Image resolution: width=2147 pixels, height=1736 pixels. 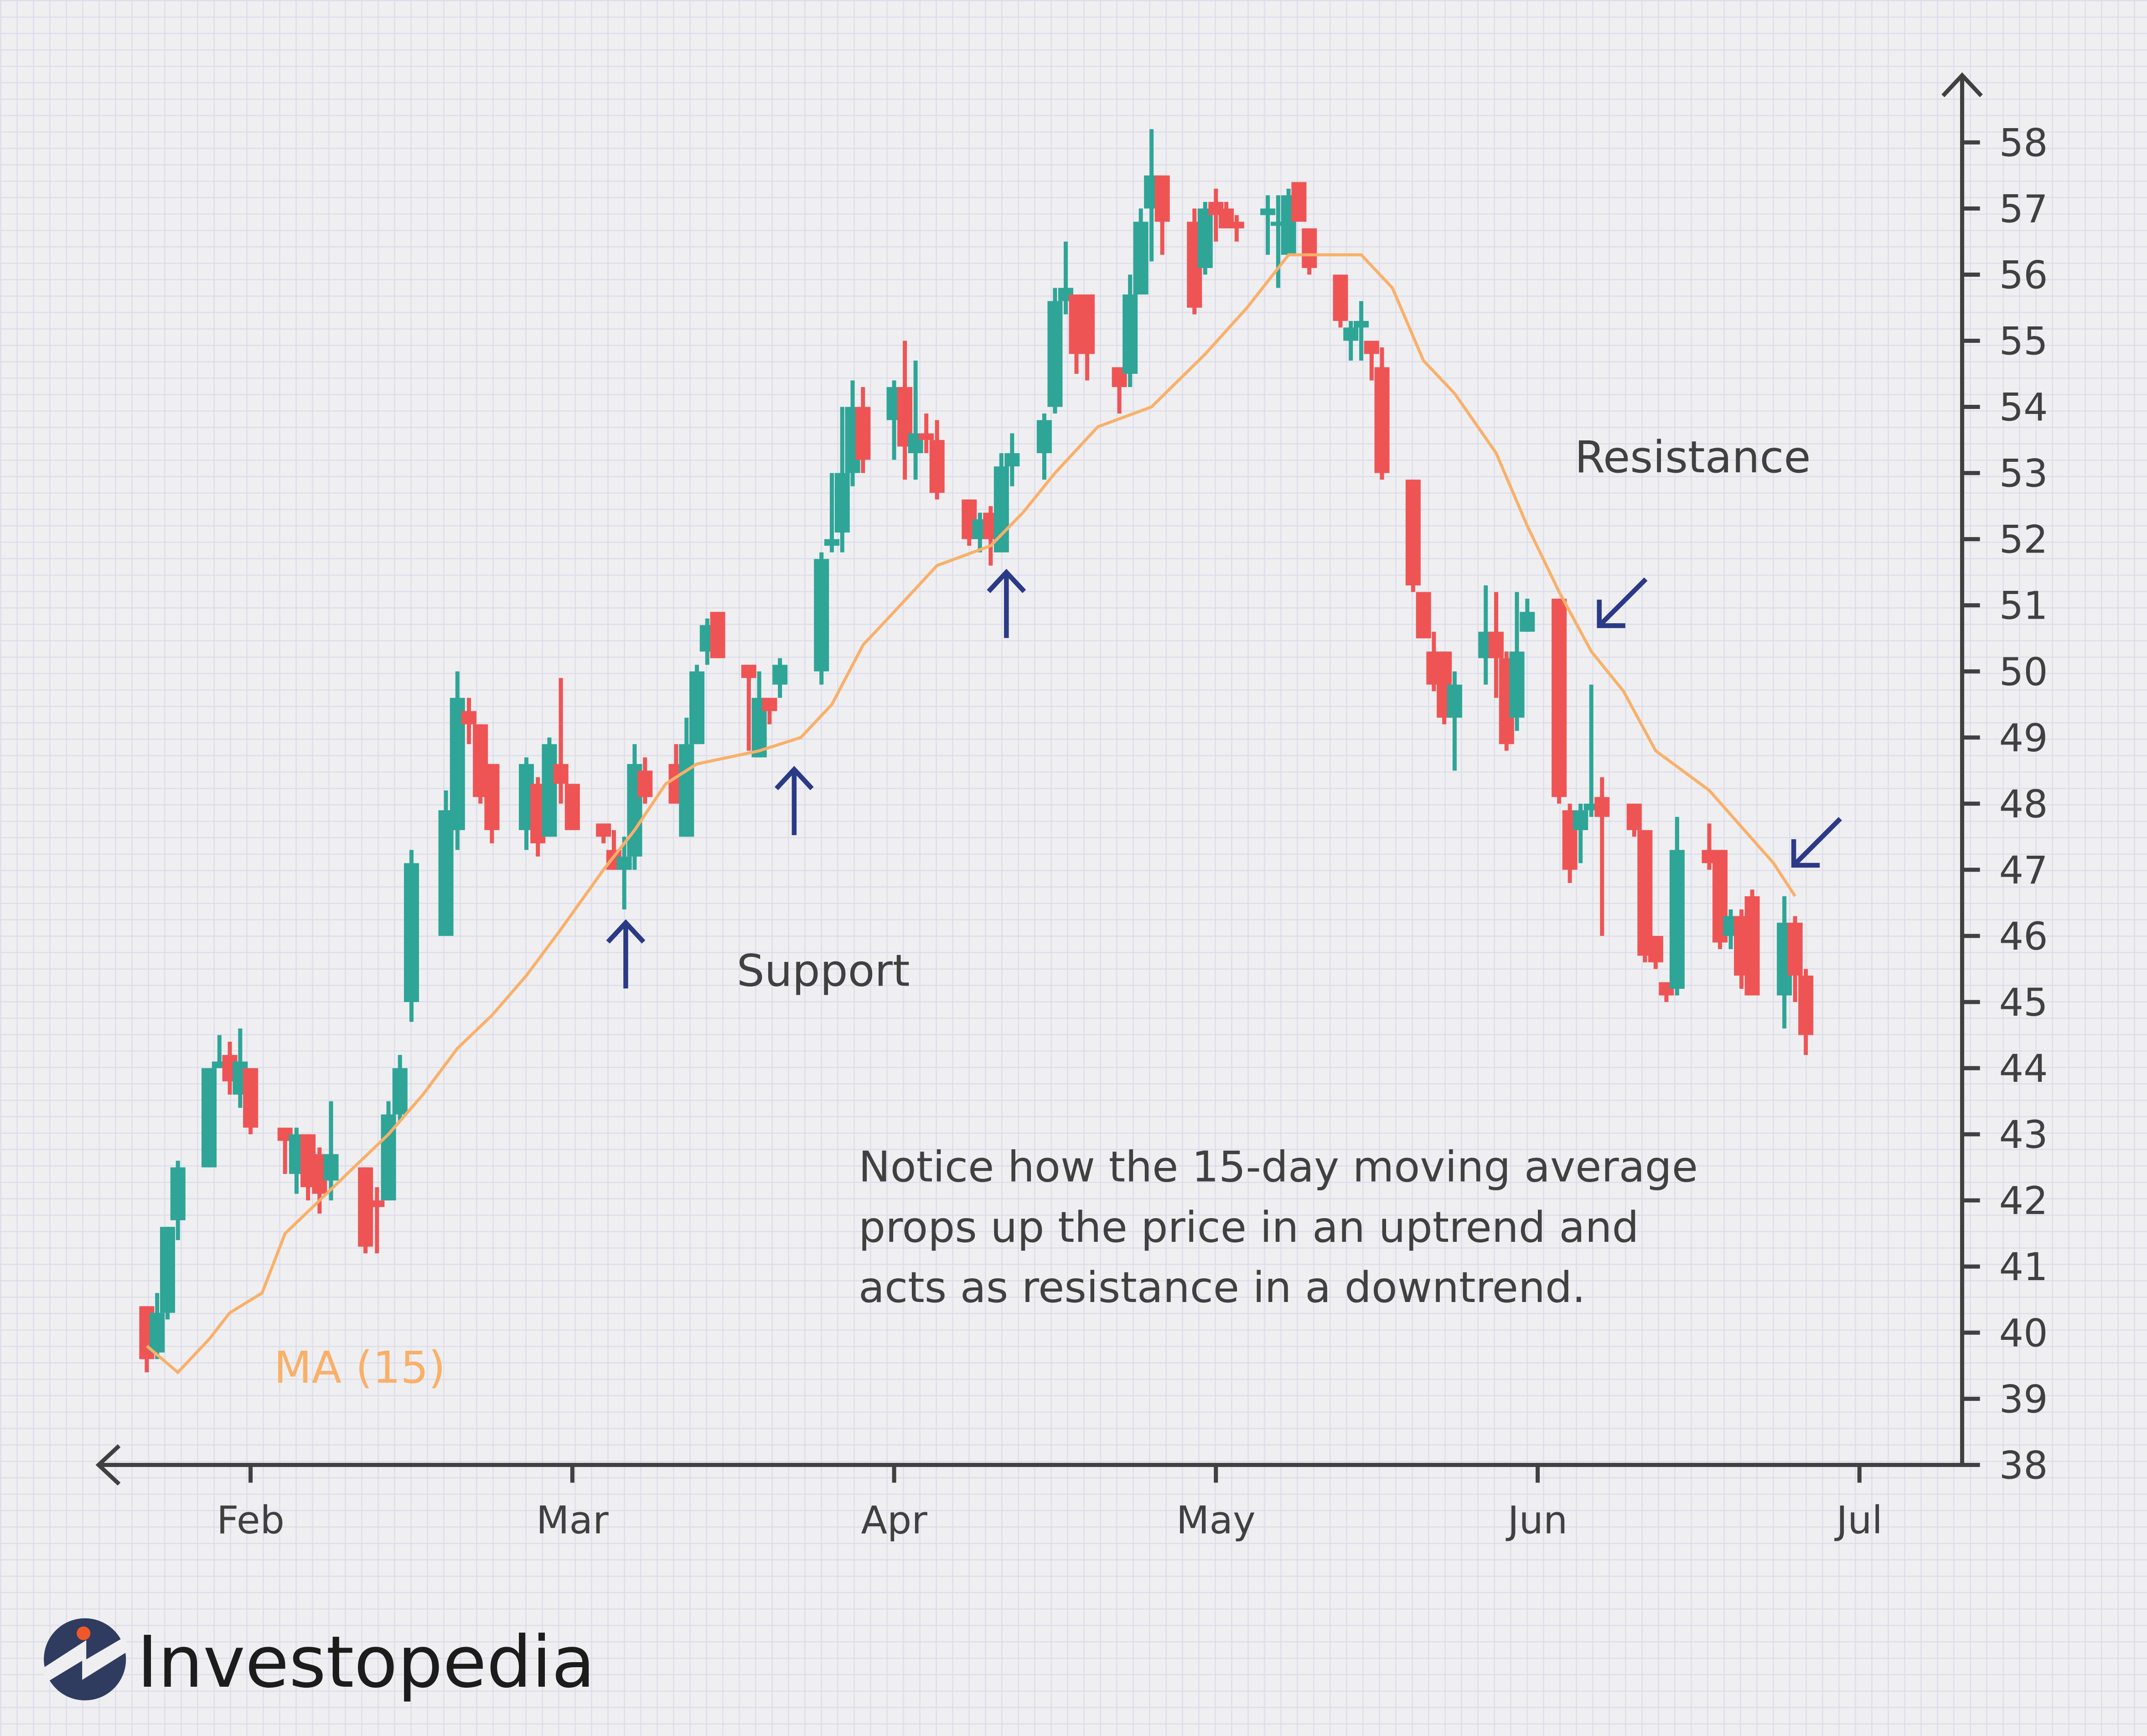 I want to click on x-tick-label: Apr, so click(x=894, y=1520).